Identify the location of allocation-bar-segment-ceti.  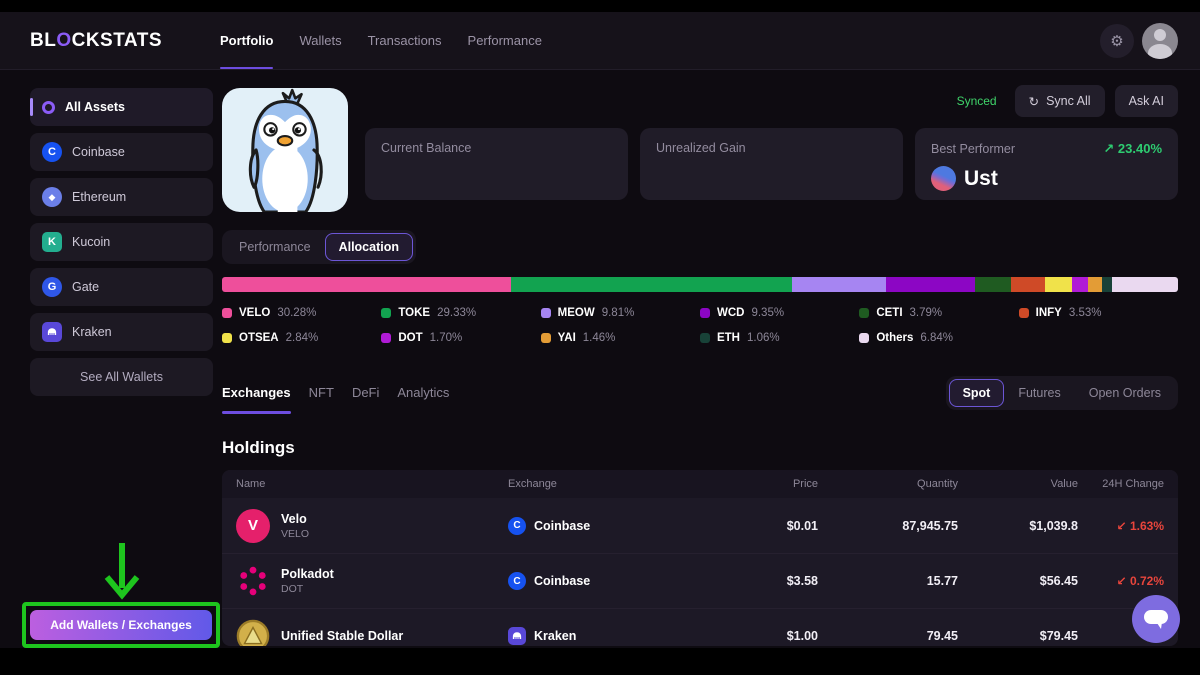
(993, 284).